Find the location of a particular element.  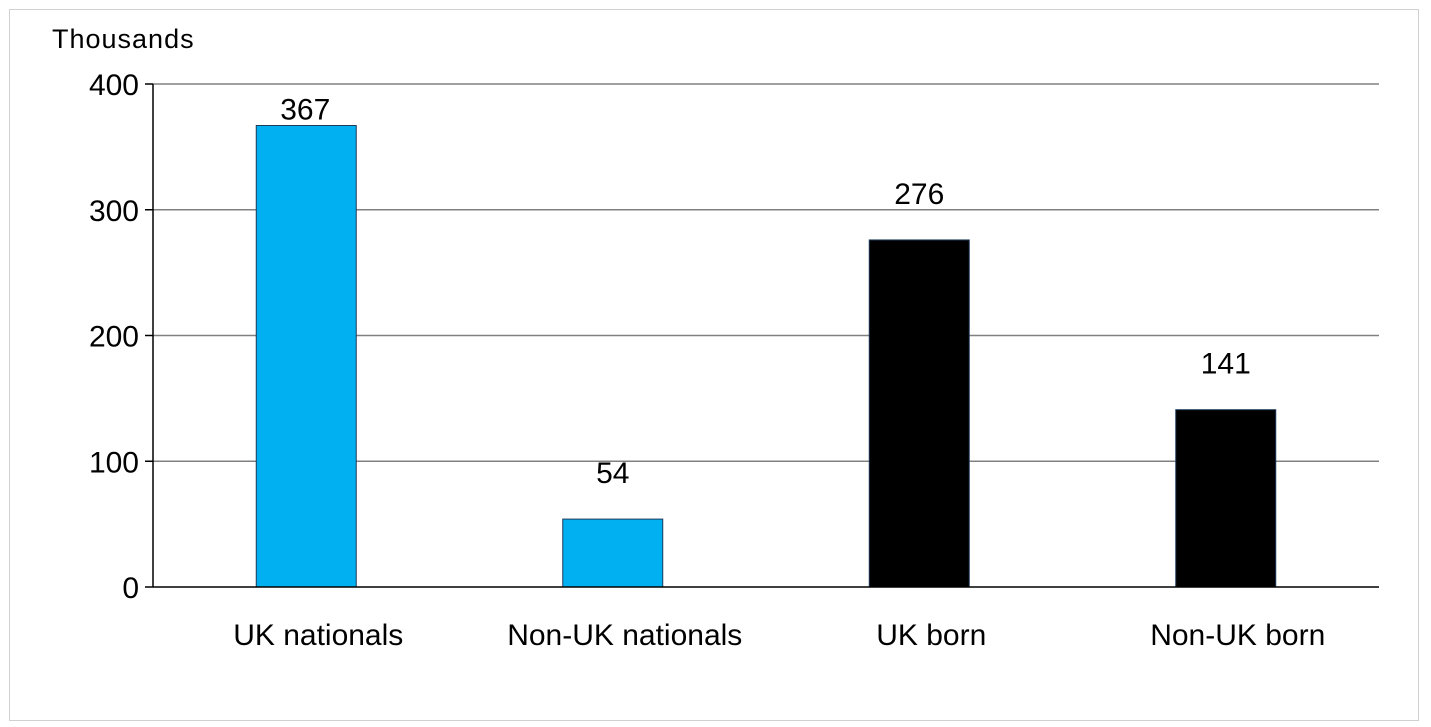

y-tick-label: 100 is located at coordinates (114, 462).